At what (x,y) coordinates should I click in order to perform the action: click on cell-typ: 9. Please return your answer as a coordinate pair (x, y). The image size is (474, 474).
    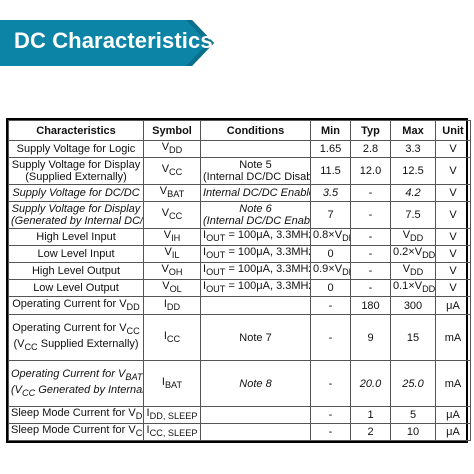
    Looking at the image, I should click on (370, 337).